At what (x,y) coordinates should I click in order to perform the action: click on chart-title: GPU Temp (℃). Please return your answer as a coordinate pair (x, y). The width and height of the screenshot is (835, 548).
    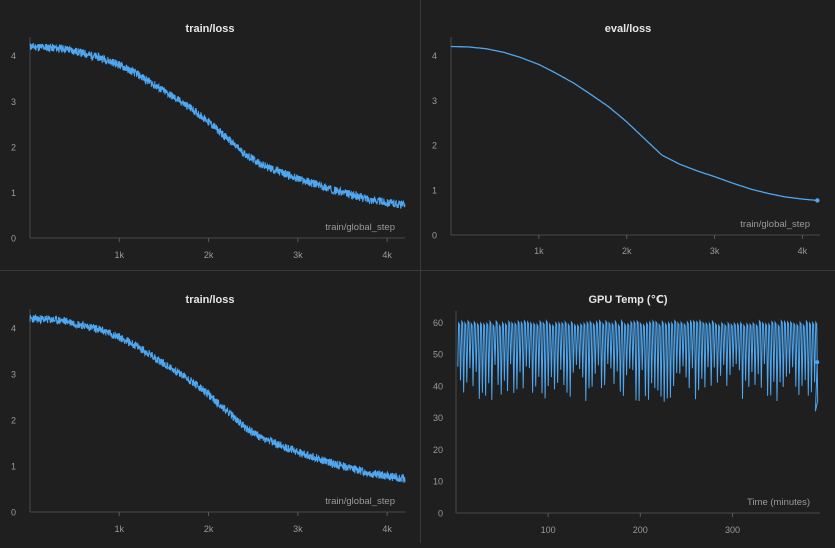
    Looking at the image, I should click on (627, 300).